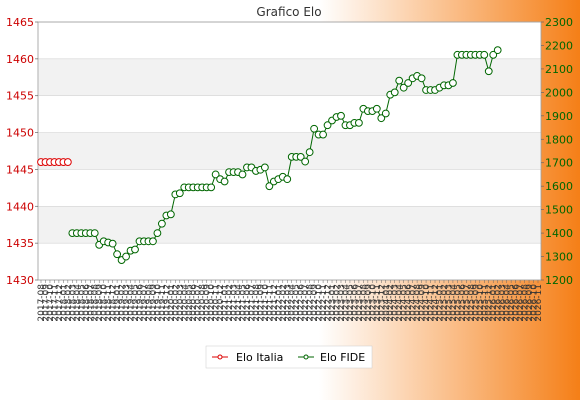  I want to click on x-tick-label: 2021-02, so click(230, 303).